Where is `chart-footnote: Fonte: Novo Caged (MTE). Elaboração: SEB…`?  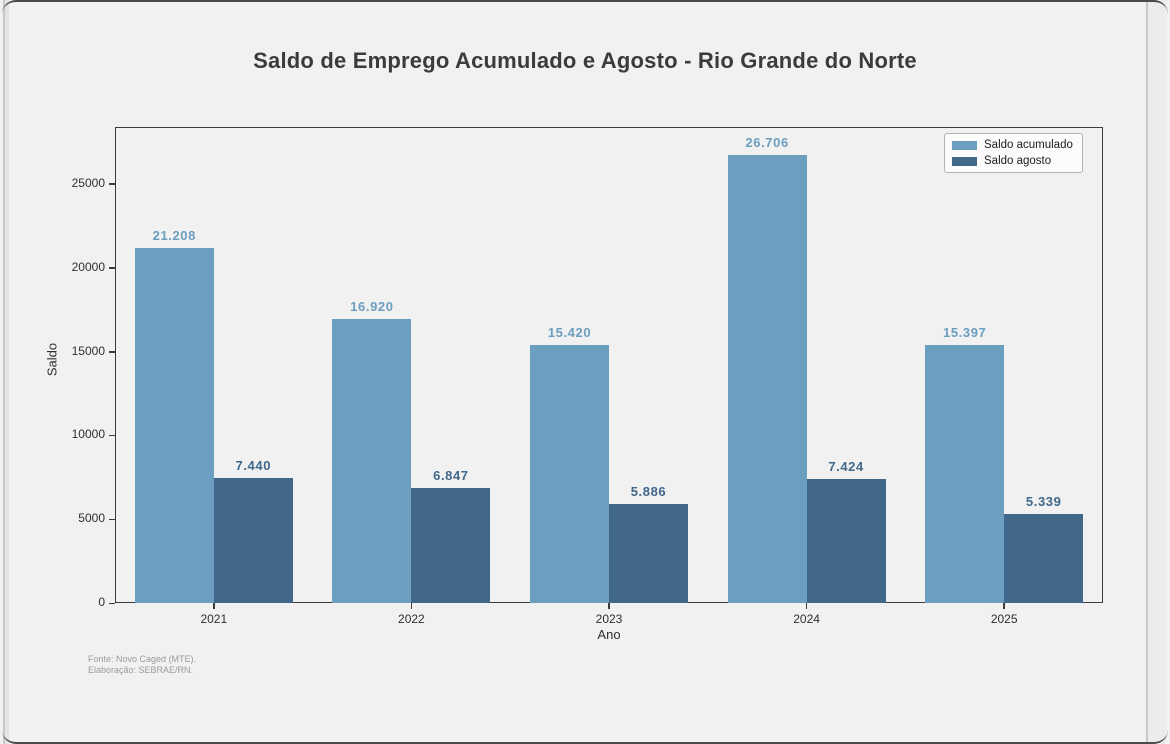
chart-footnote: Fonte: Novo Caged (MTE). Elaboração: SEB… is located at coordinates (142, 665).